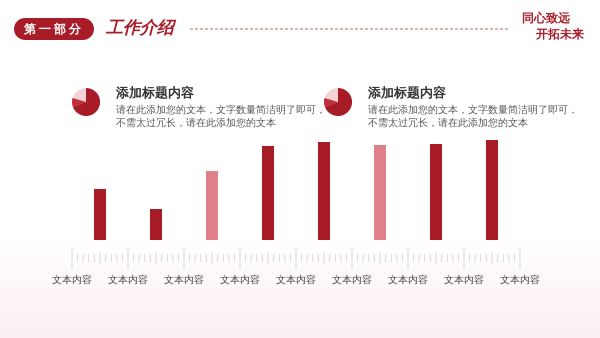 This screenshot has height=338, width=600. Describe the element at coordinates (546, 18) in the screenshot. I see `text: 同心致远` at that location.